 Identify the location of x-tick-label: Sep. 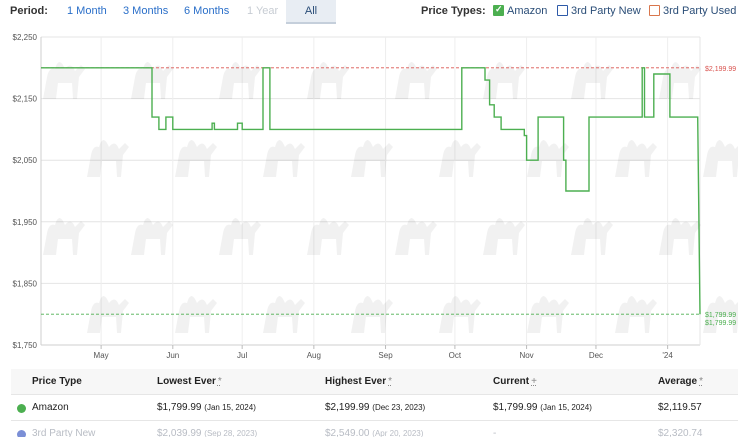
(385, 355).